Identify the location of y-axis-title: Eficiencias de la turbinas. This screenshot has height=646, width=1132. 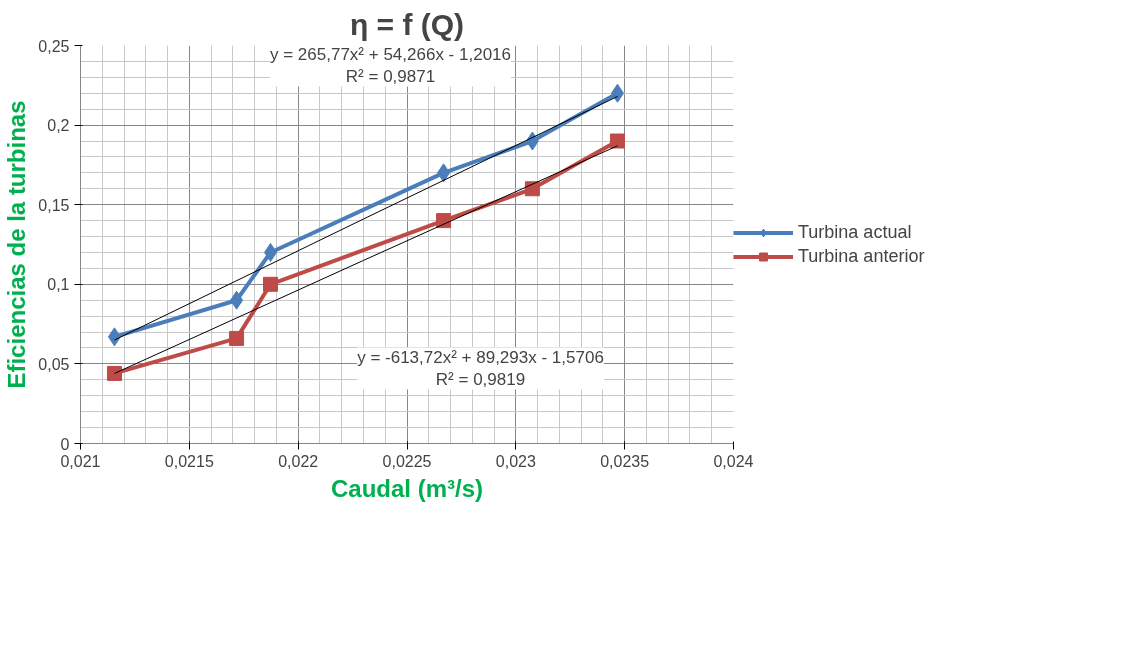
(17, 244).